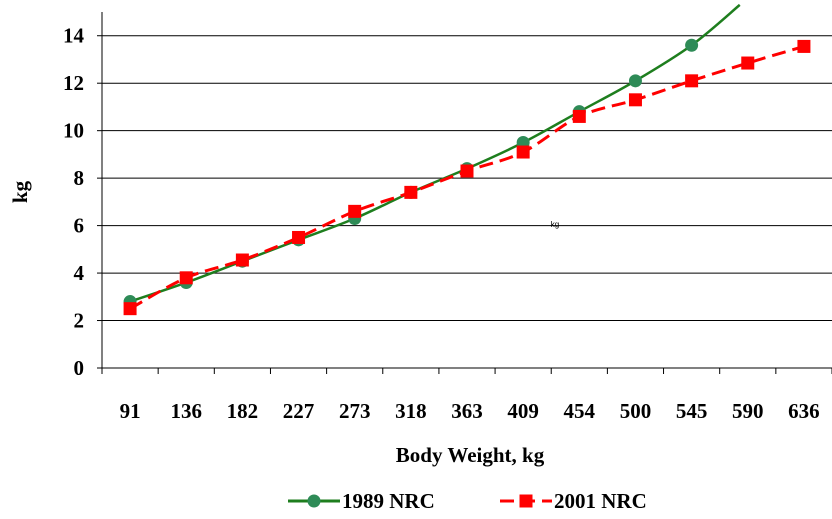  Describe the element at coordinates (243, 411) in the screenshot. I see `x-tick-label-182: 182` at that location.